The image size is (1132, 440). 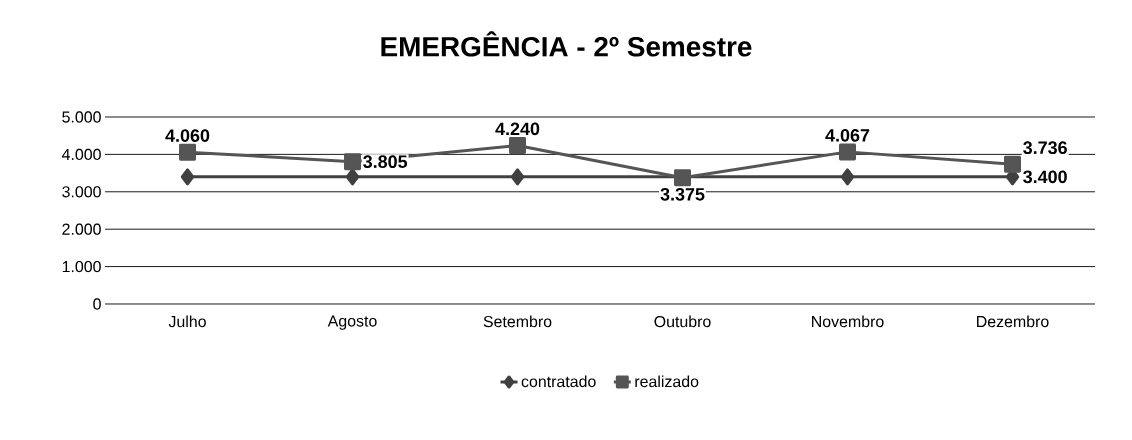 I want to click on x-tick-label: Novembro, so click(x=848, y=321).